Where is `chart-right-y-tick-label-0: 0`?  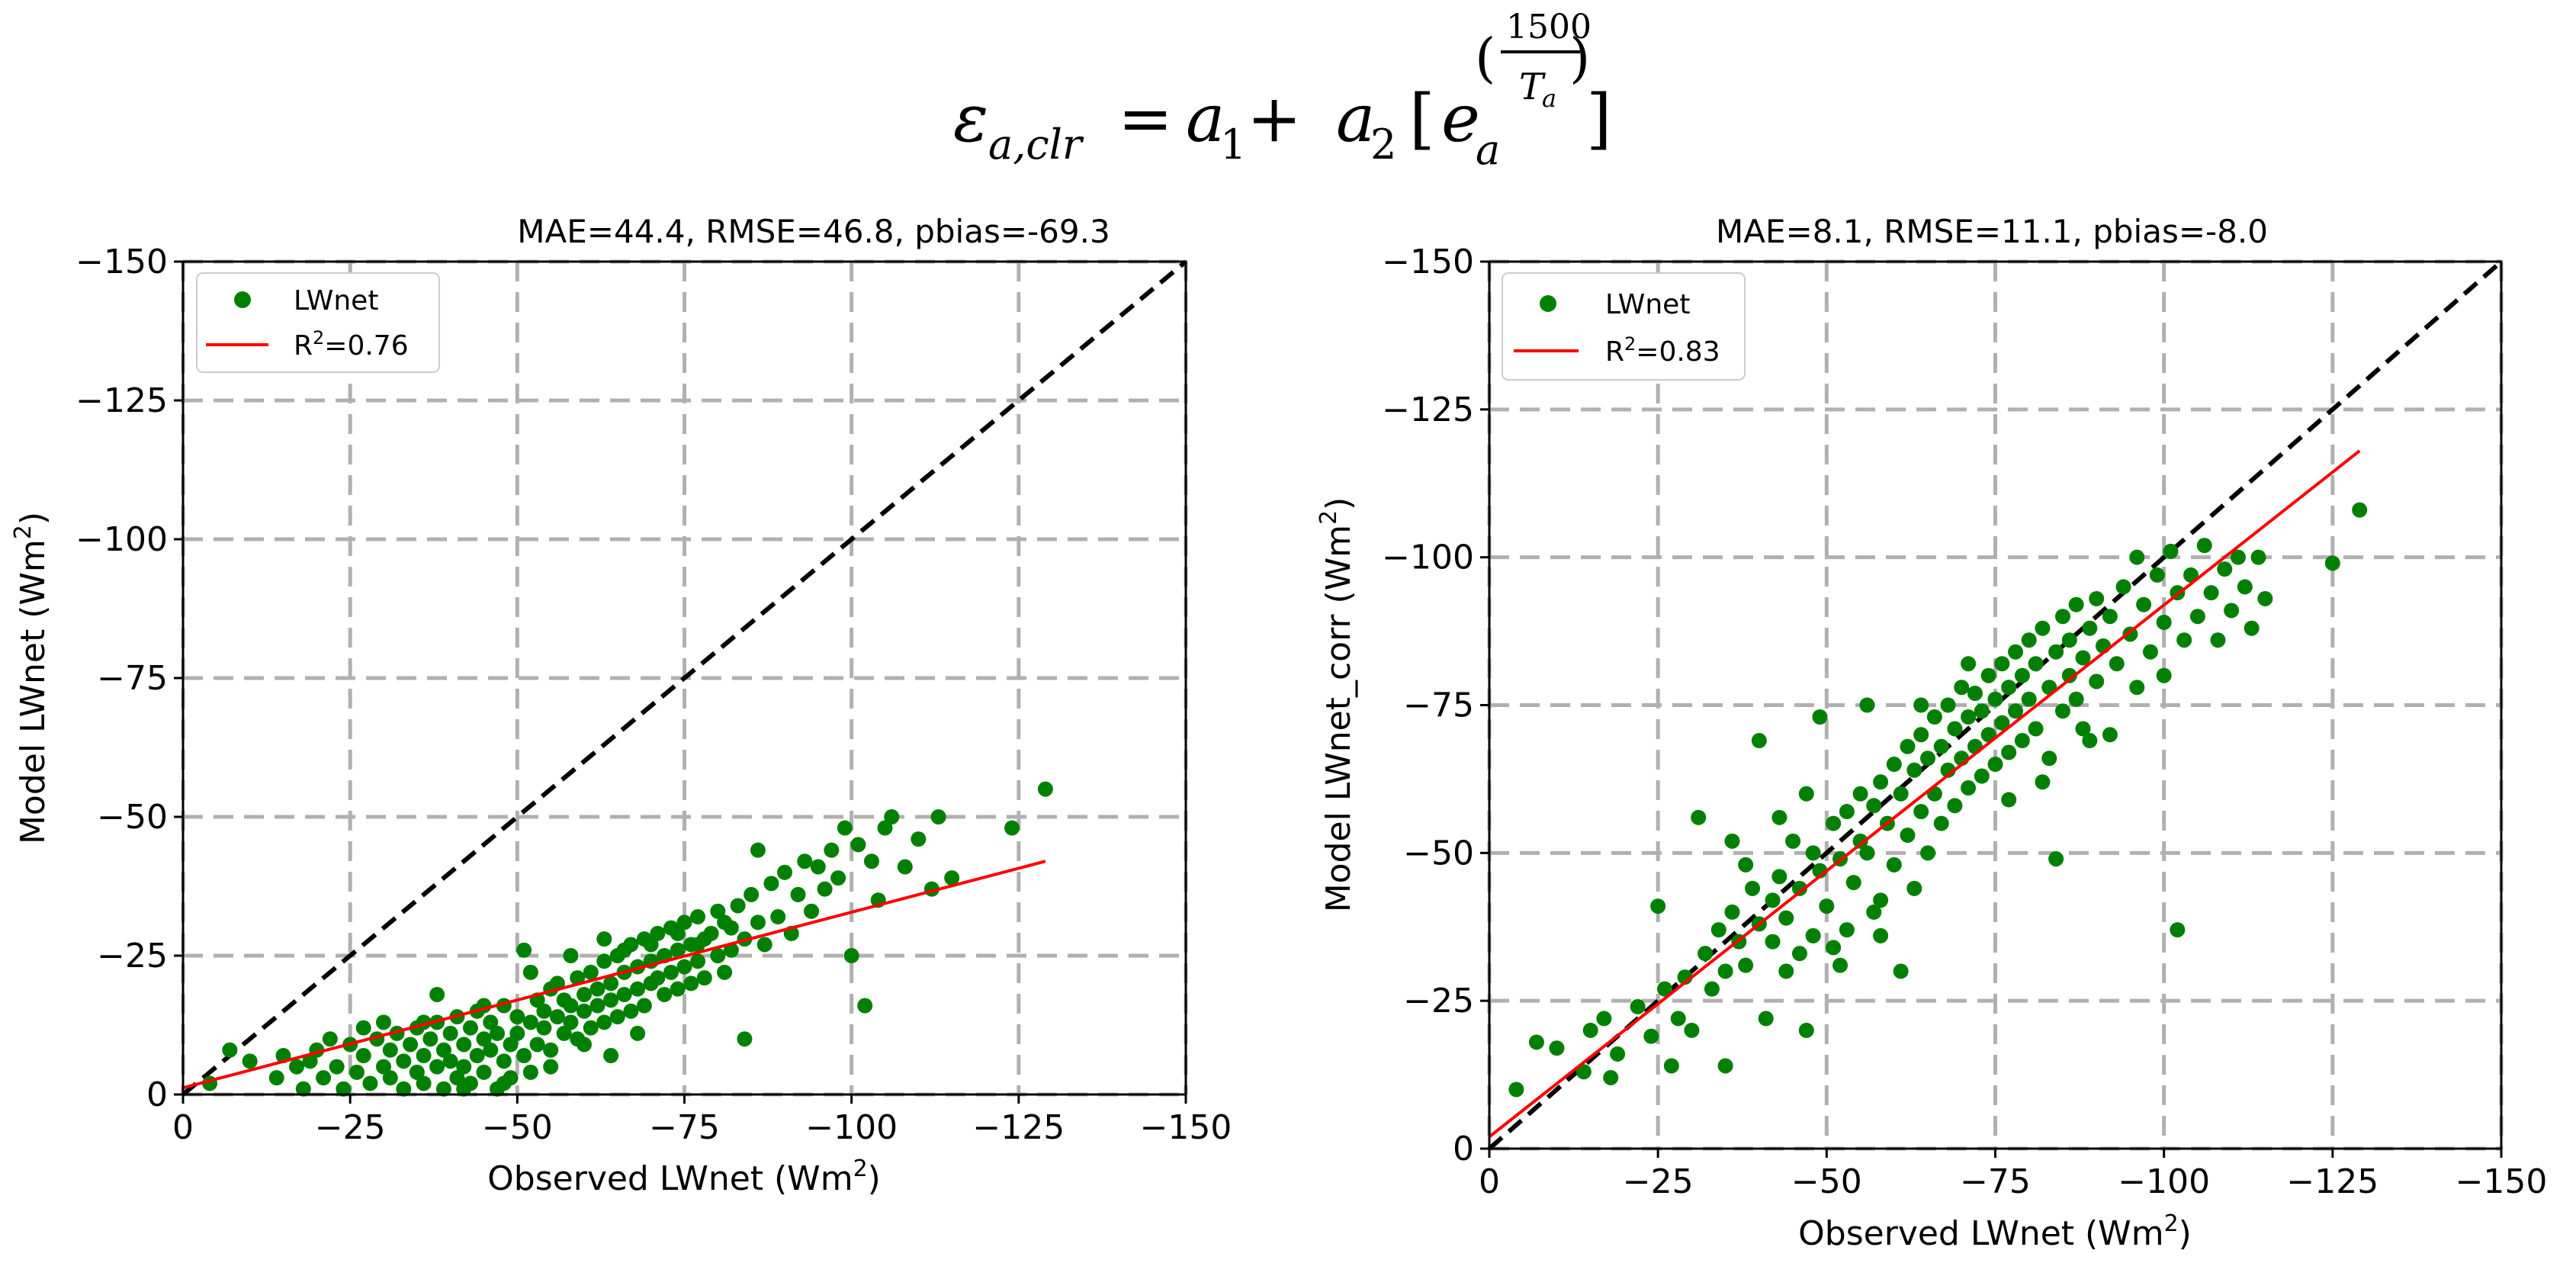
chart-right-y-tick-label-0: 0 is located at coordinates (1463, 1149).